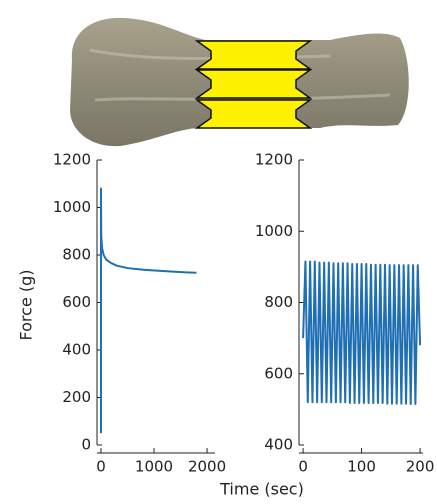 This screenshot has height=504, width=437. I want to click on sample-cutouts, so click(253, 84).